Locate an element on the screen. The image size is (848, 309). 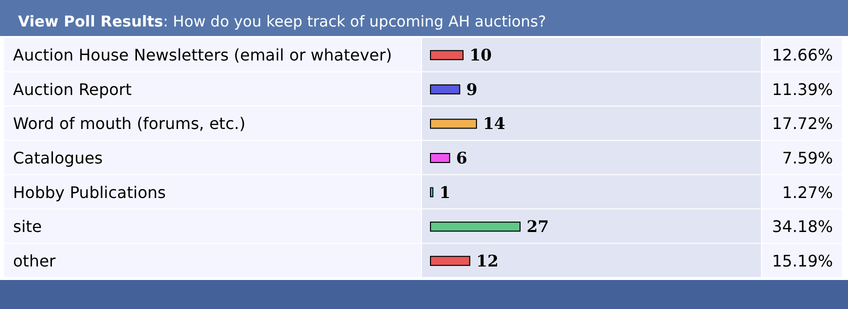
text: 12.66% is located at coordinates (802, 55).